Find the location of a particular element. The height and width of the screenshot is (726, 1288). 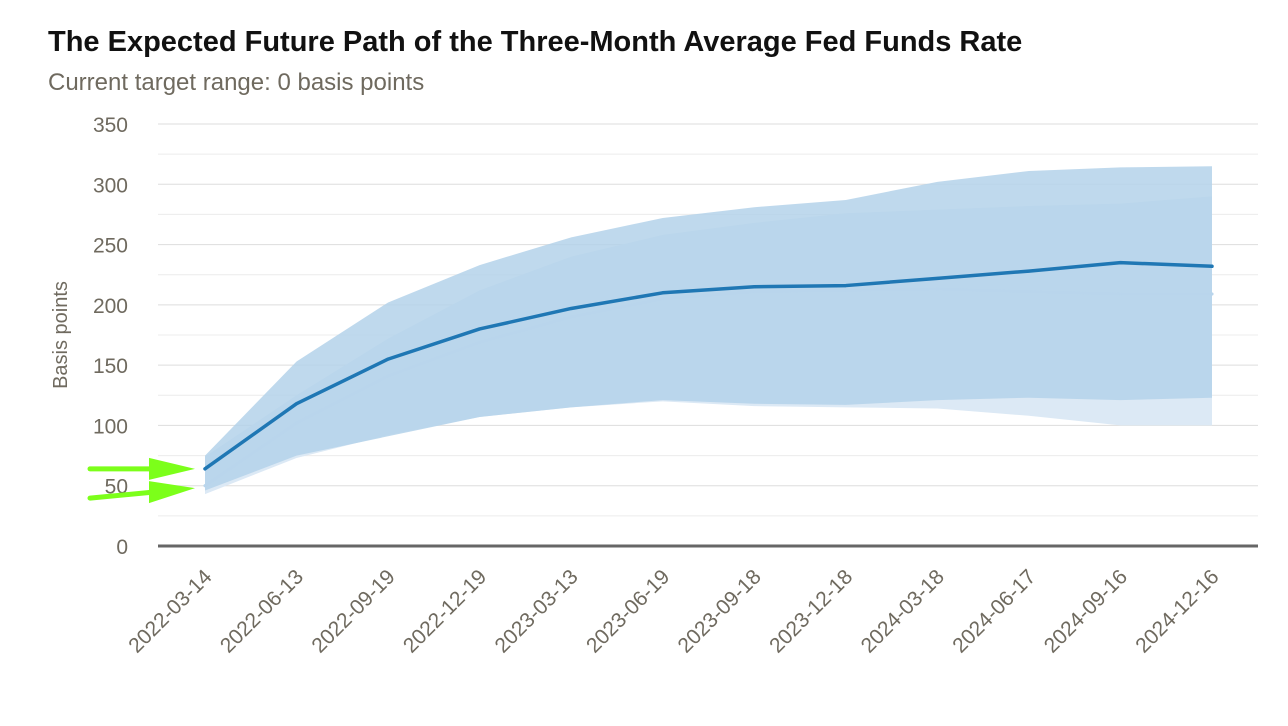

x-tick-label: 2024-06-17 is located at coordinates (994, 611).